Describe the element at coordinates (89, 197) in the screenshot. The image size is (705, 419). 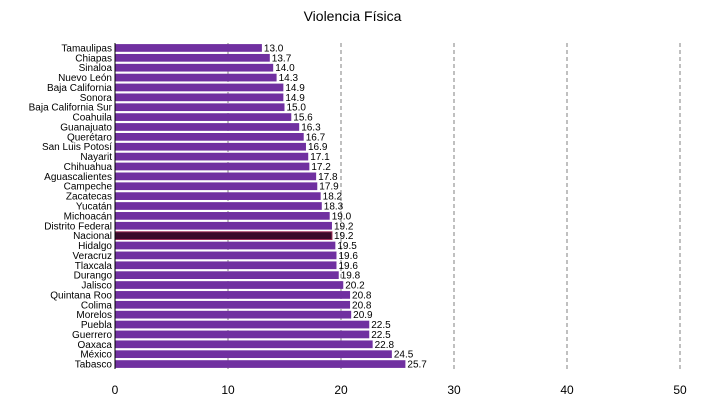
I see `category-label: Zacatecas` at that location.